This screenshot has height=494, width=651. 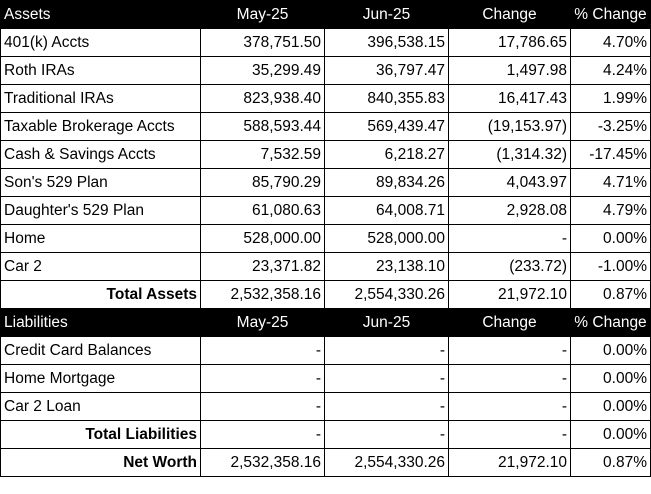 I want to click on row-label-cell: Daughter's 529 Plan, so click(x=100, y=210).